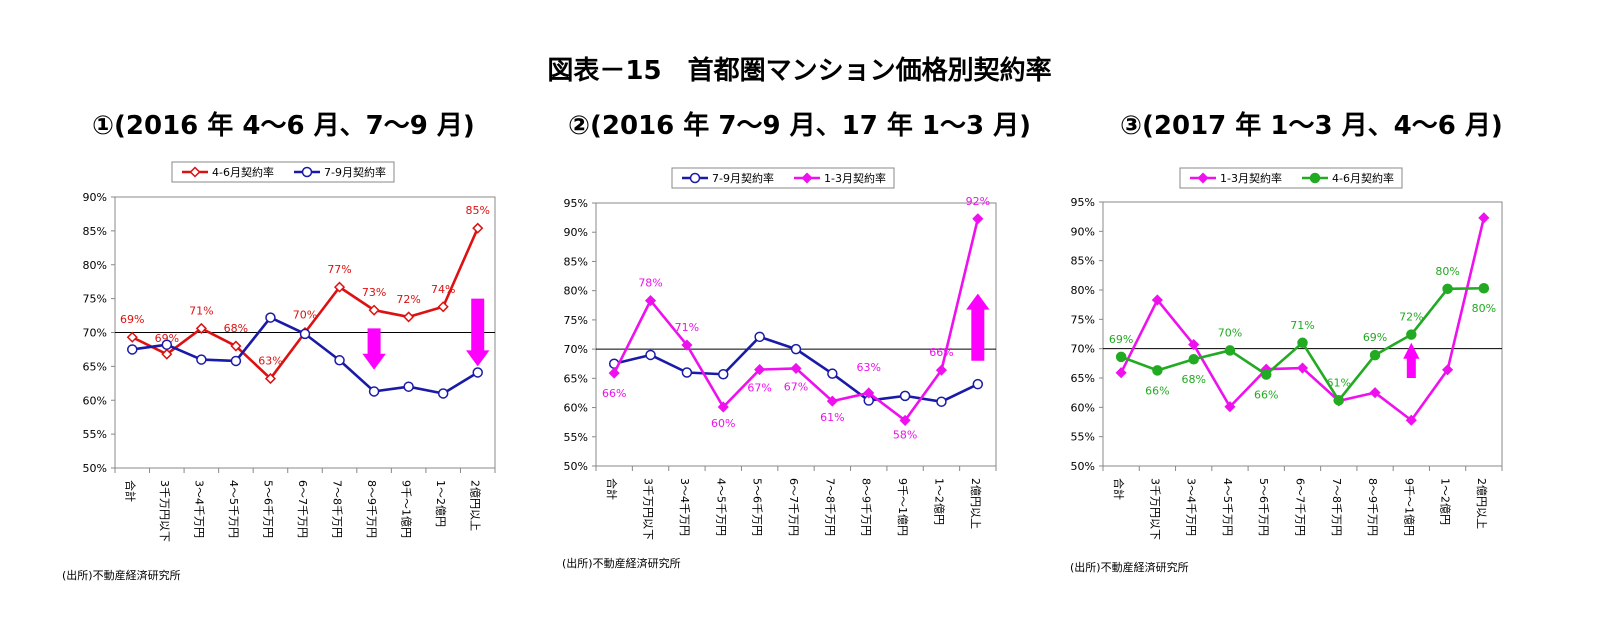  Describe the element at coordinates (796, 386) in the screenshot. I see `data-label: 67%` at that location.